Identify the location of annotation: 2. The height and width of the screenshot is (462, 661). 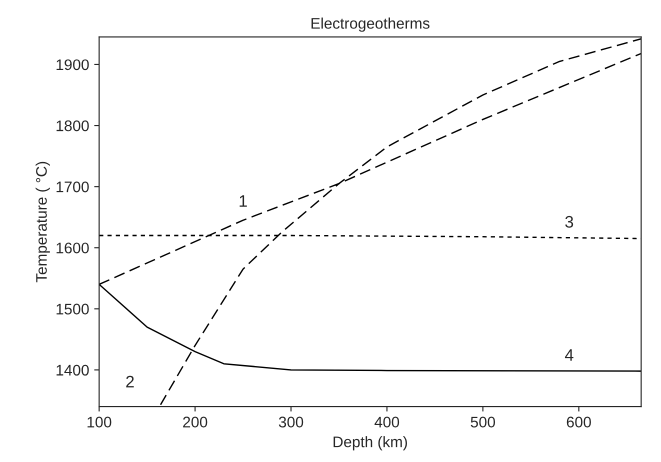
(130, 382).